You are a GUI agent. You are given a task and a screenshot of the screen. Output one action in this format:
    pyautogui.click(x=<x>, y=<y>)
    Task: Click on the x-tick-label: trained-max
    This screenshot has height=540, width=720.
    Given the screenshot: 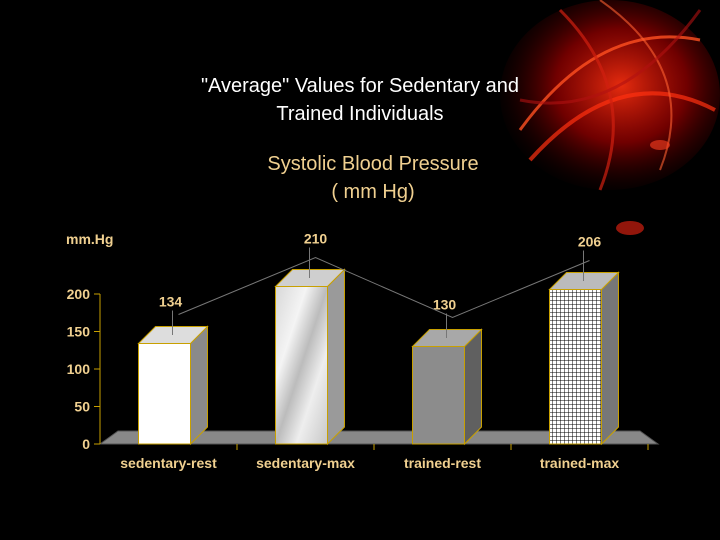 What is the action you would take?
    pyautogui.click(x=580, y=463)
    